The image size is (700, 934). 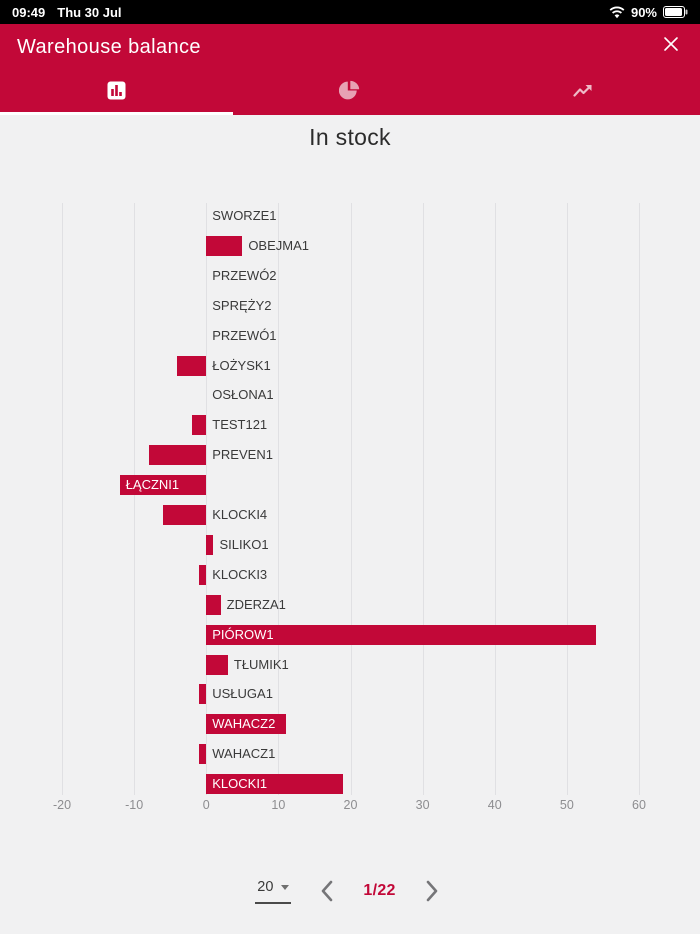 I want to click on bar-label-klocki4: KLOCKI4, so click(x=240, y=514).